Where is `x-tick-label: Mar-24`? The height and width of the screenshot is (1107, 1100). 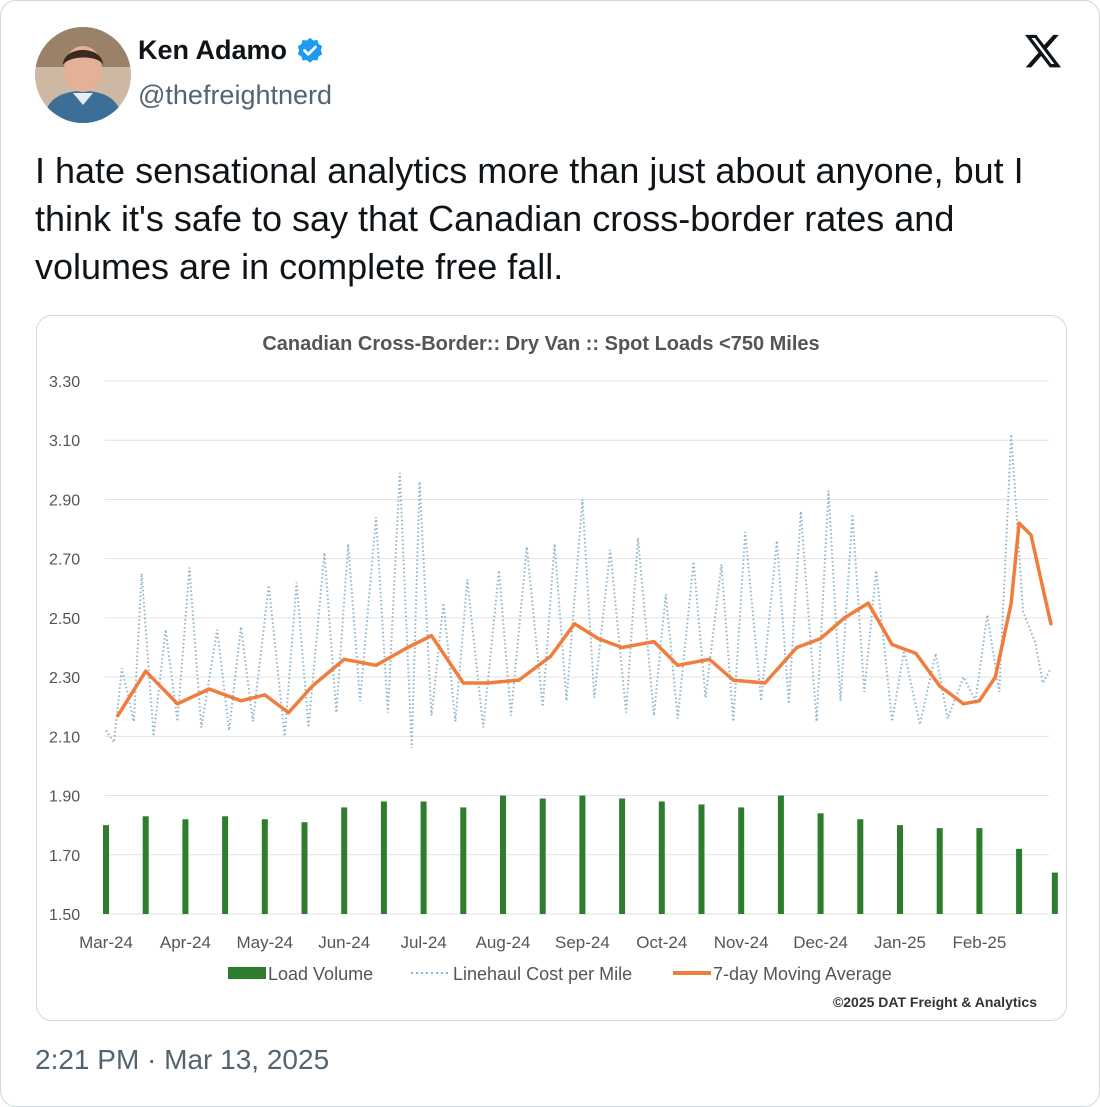 x-tick-label: Mar-24 is located at coordinates (106, 942).